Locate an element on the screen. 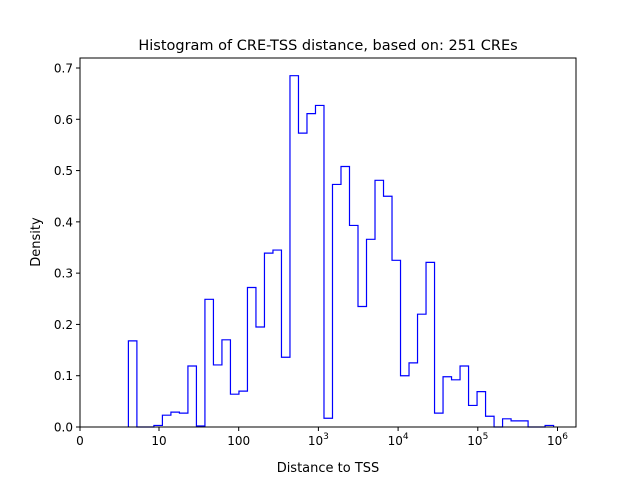 The width and height of the screenshot is (640, 484). x-tick-label: 10⁵ is located at coordinates (477, 440).